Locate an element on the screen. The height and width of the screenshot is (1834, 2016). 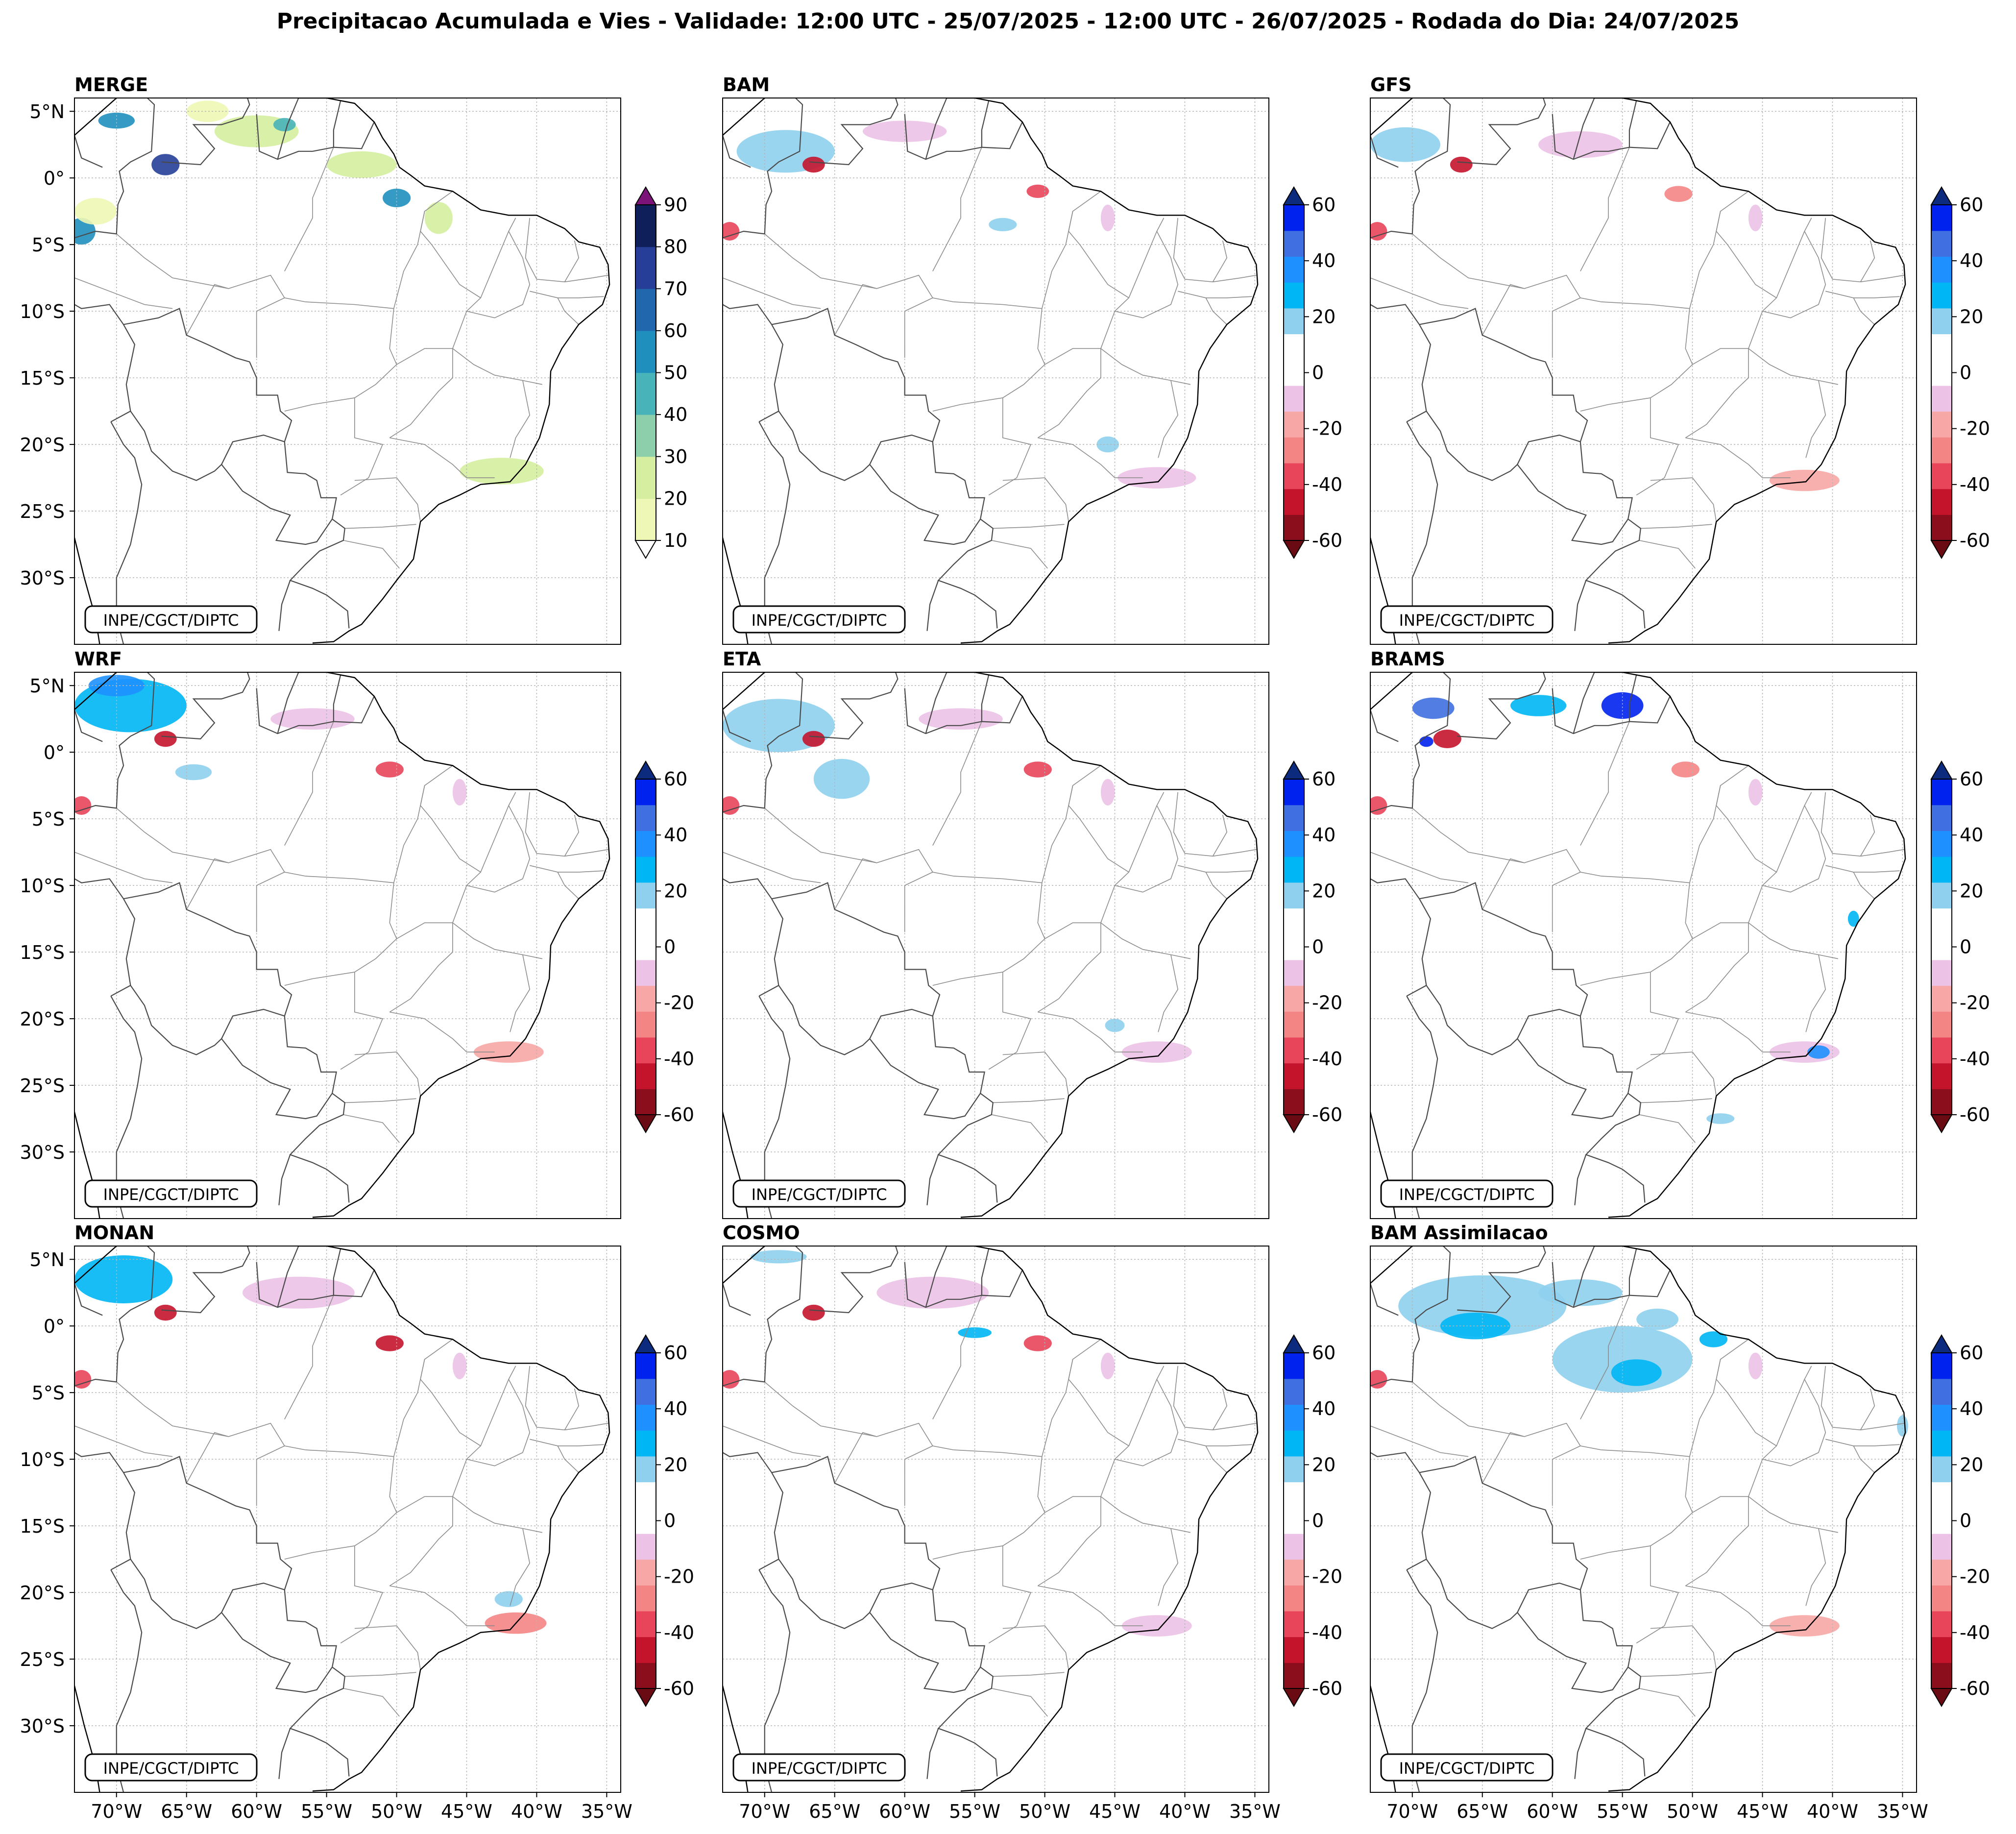
lon-tick-label: 35°W is located at coordinates (1902, 1812).